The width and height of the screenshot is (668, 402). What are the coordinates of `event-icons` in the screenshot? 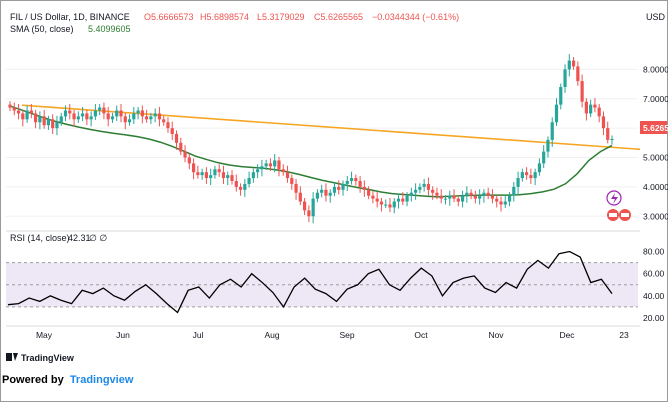 It's located at (618, 205).